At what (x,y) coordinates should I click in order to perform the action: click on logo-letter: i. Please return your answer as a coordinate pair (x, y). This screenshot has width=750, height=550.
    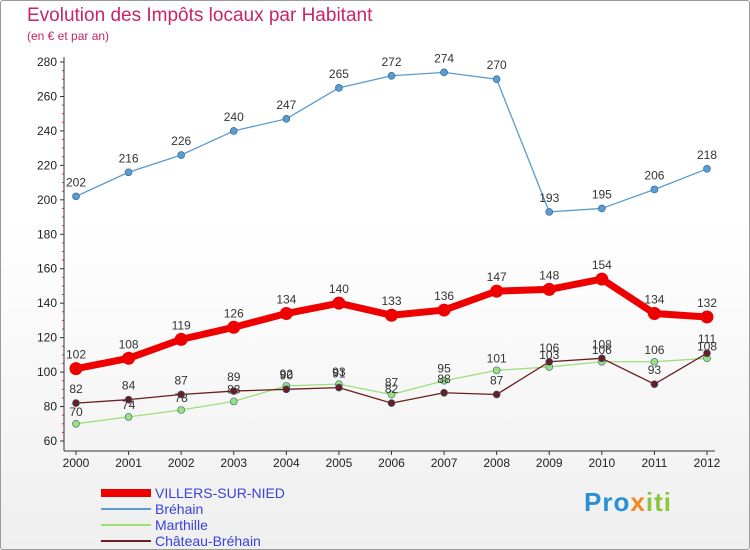
    Looking at the image, I should click on (667, 502).